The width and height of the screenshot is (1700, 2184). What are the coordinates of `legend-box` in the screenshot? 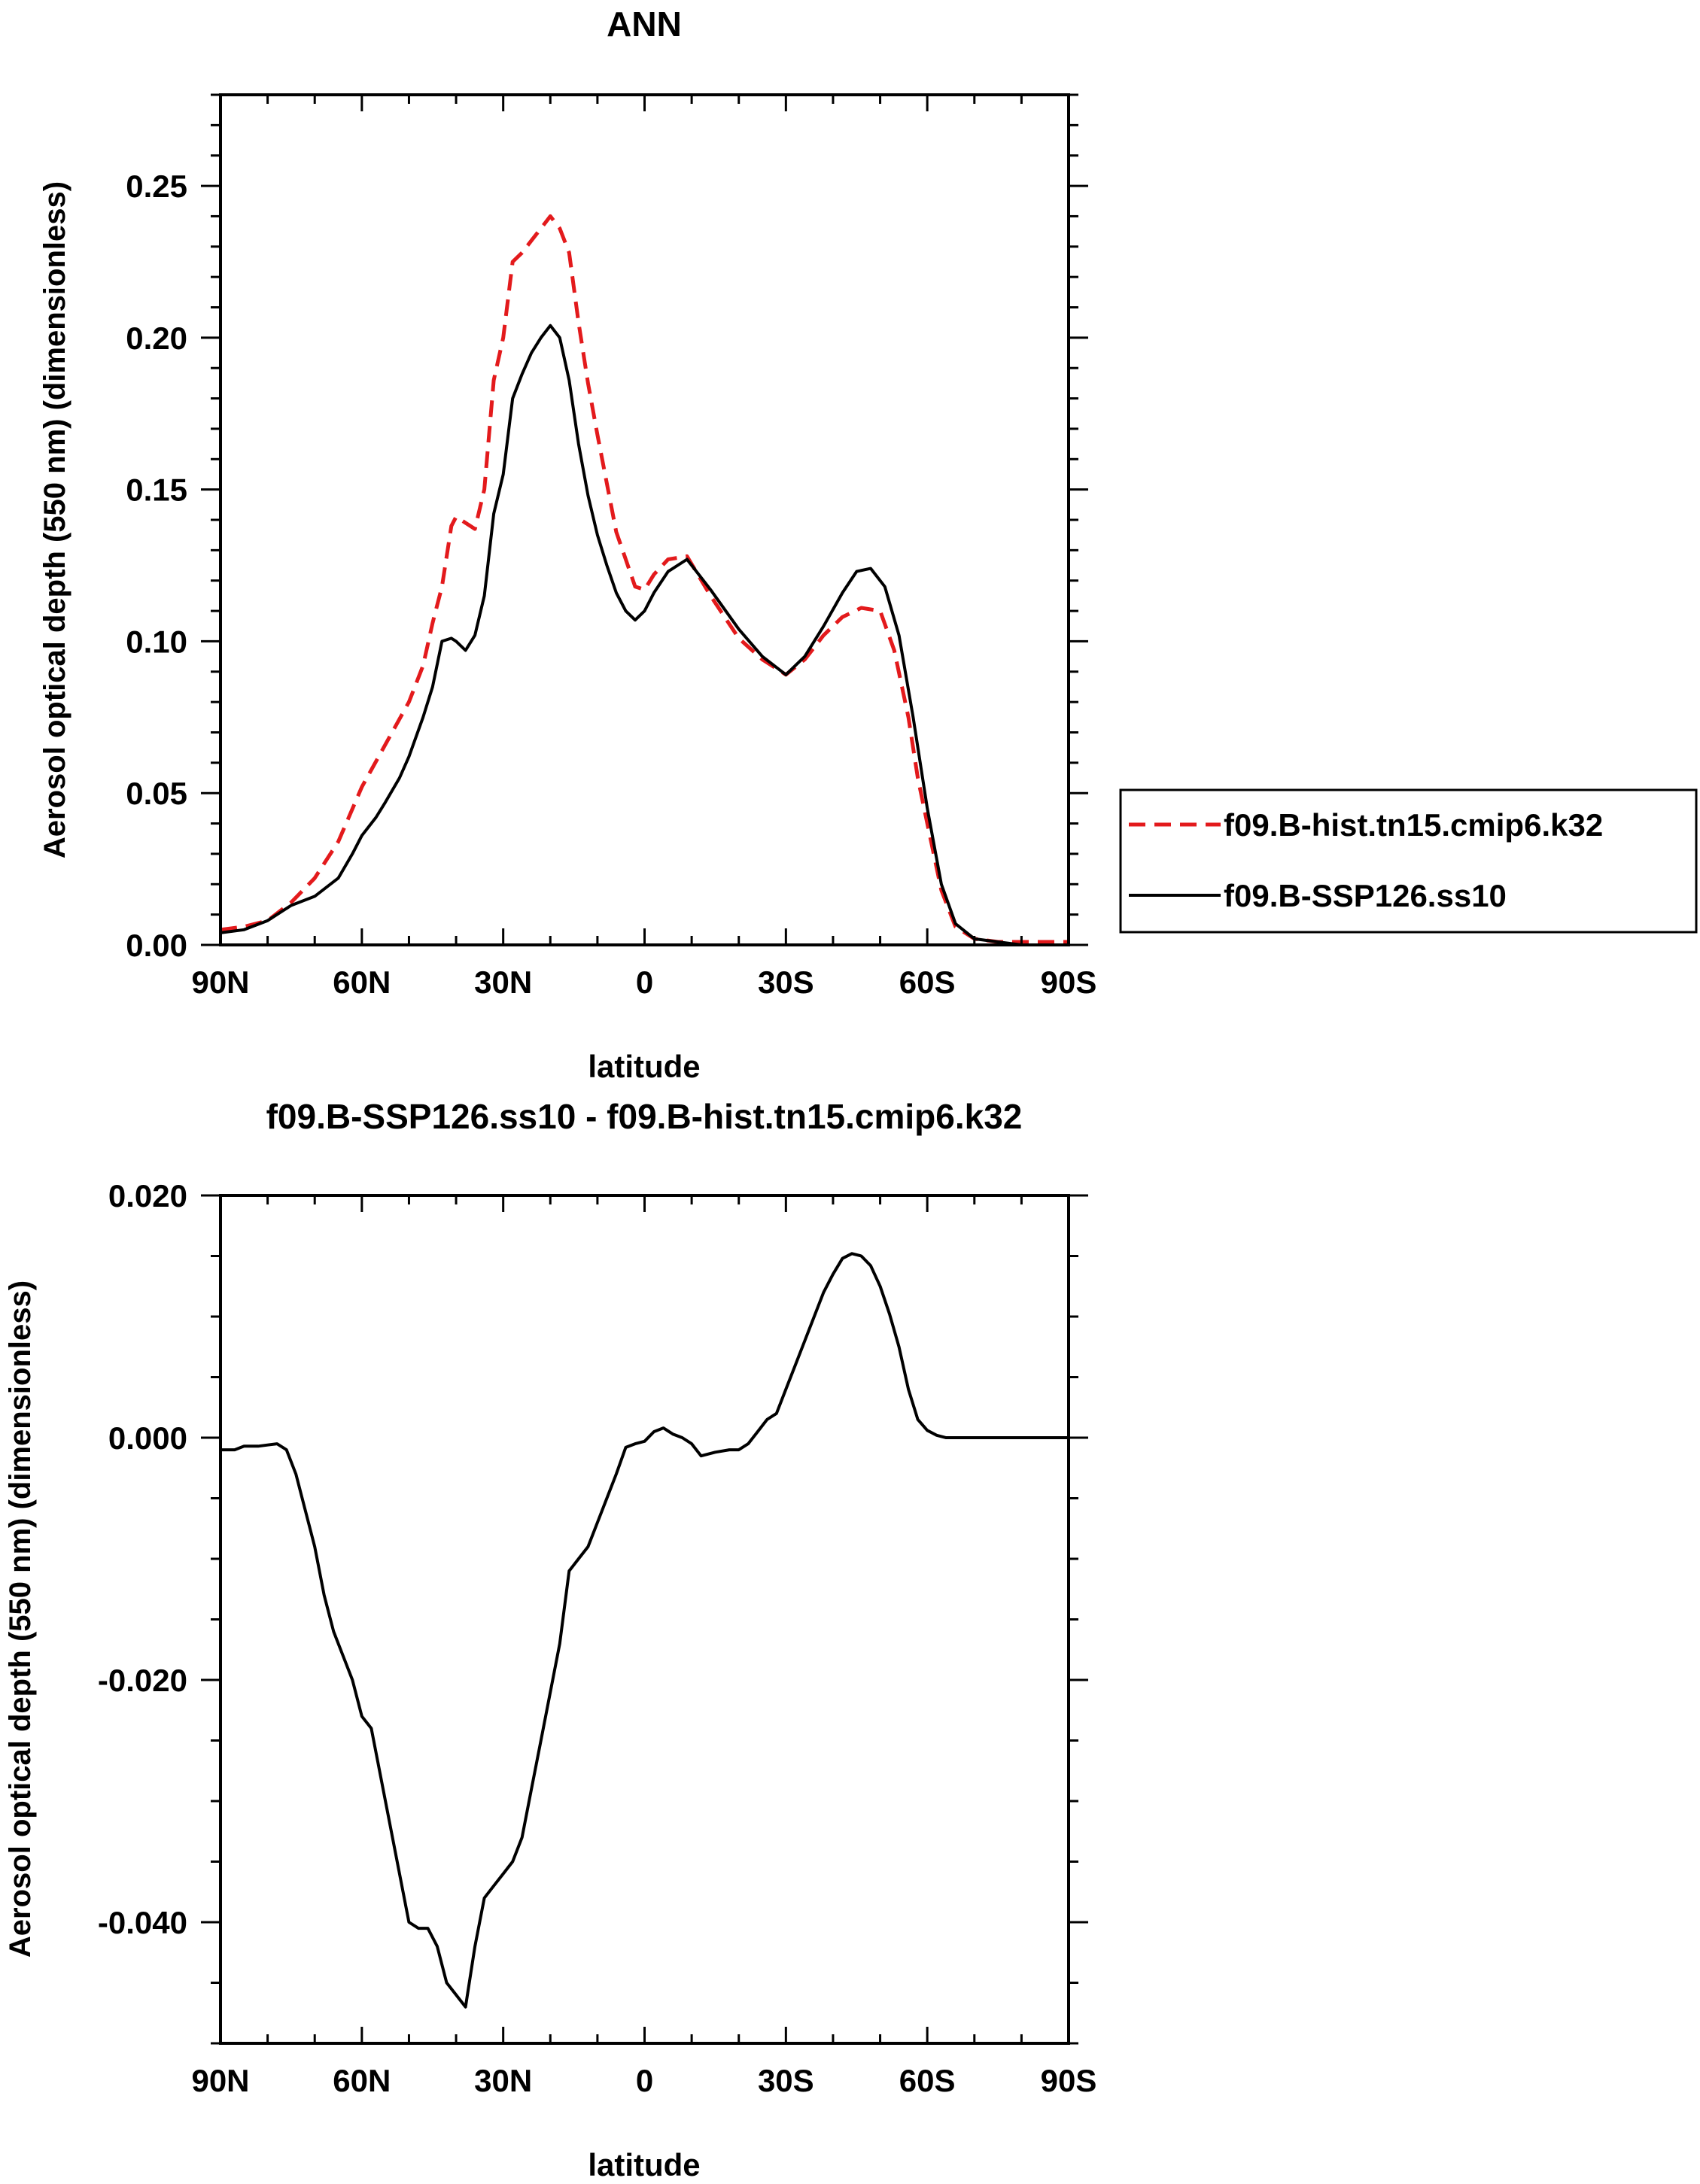 It's located at (1408, 861).